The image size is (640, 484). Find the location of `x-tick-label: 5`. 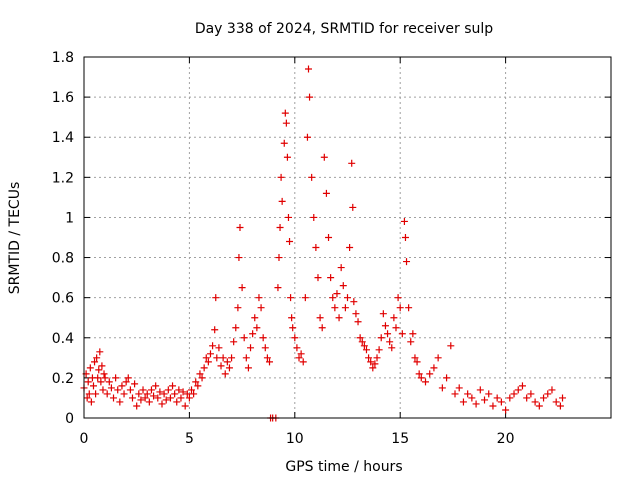

x-tick-label: 5 is located at coordinates (189, 439).